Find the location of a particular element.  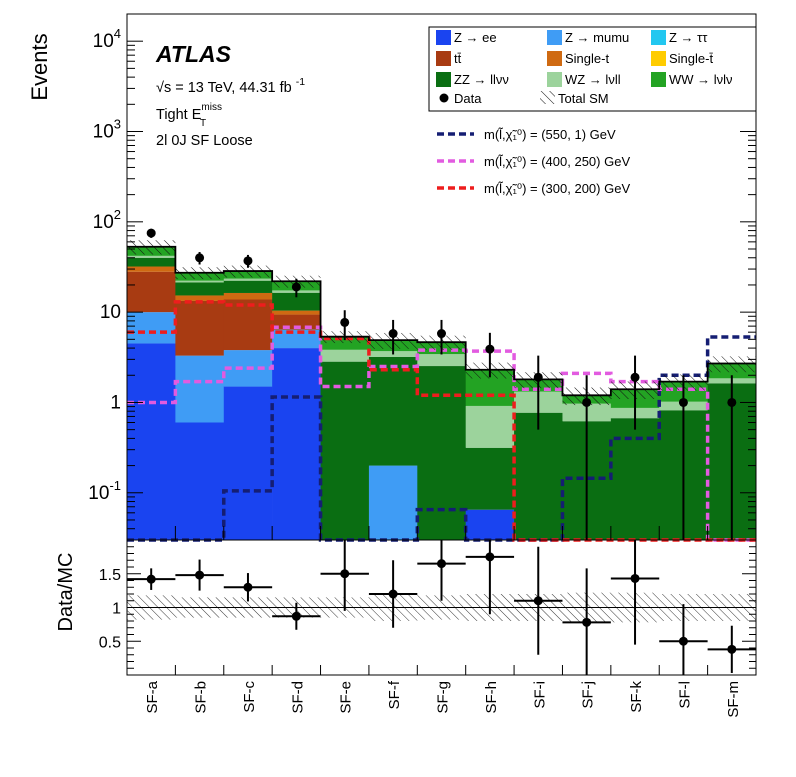

y-tick-label-base-5: 10 is located at coordinates (98, 493).